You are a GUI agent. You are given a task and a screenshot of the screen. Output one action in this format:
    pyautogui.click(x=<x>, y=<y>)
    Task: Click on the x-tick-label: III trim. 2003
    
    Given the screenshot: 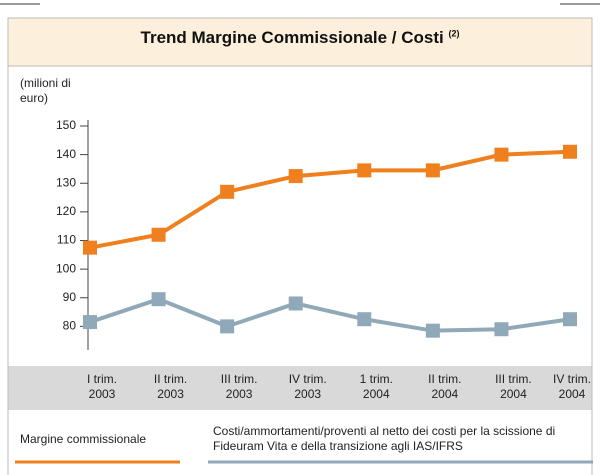 What is the action you would take?
    pyautogui.click(x=239, y=386)
    